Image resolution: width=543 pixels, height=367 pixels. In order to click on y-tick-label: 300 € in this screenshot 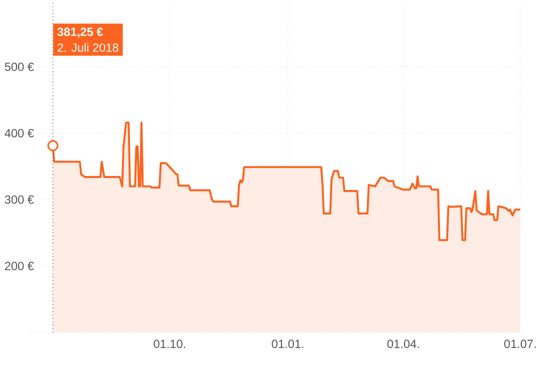, I will do `click(19, 199)`.